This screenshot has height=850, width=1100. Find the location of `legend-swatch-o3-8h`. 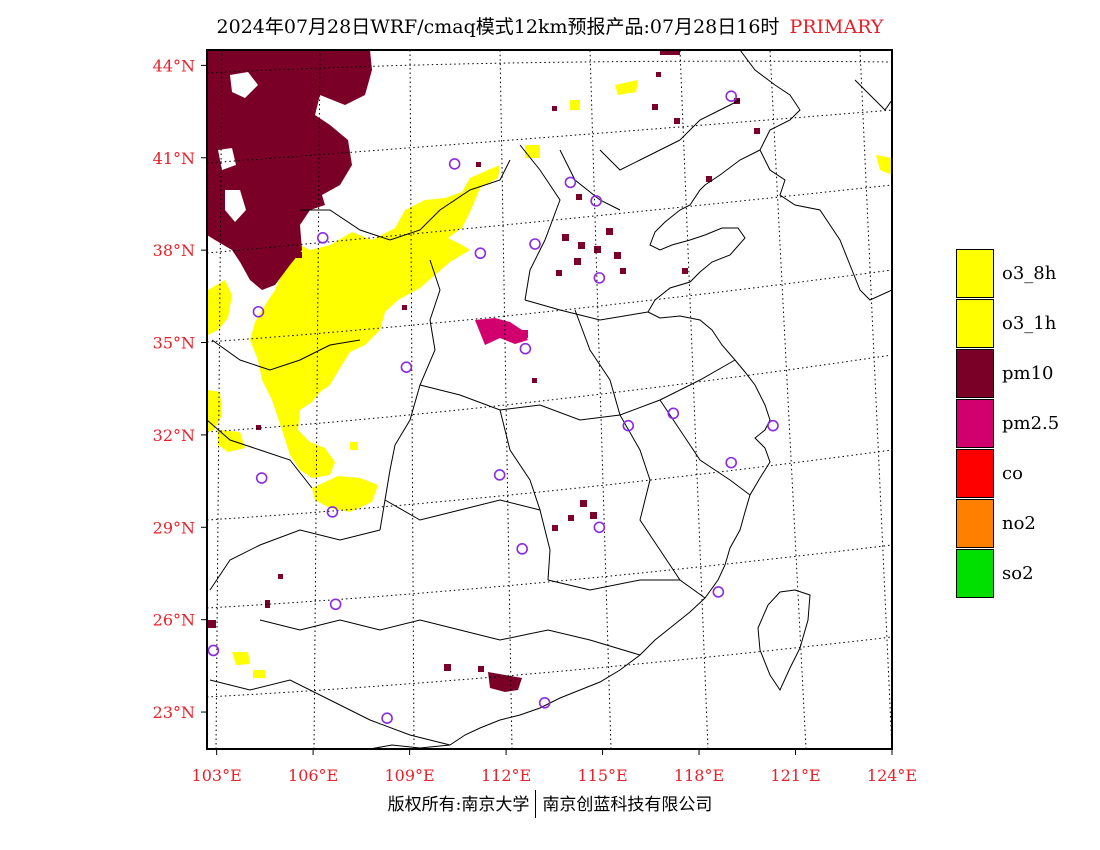

legend-swatch-o3-8h is located at coordinates (975, 273).